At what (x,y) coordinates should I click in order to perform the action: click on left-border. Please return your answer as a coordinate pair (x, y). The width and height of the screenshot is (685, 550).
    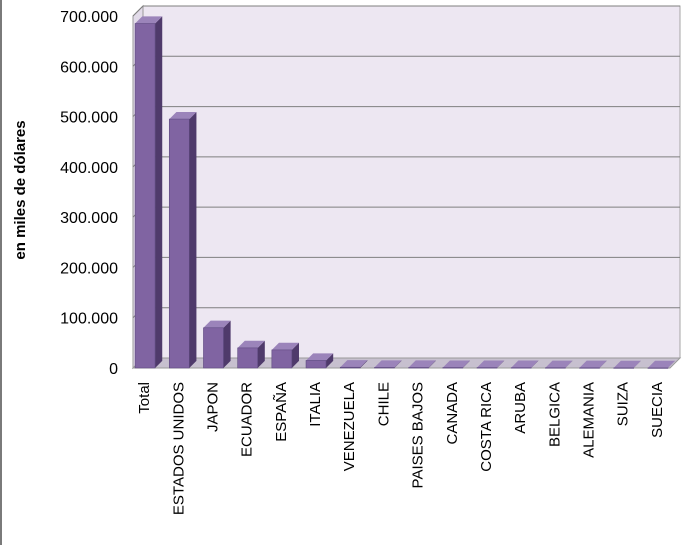
    Looking at the image, I should click on (1, 272).